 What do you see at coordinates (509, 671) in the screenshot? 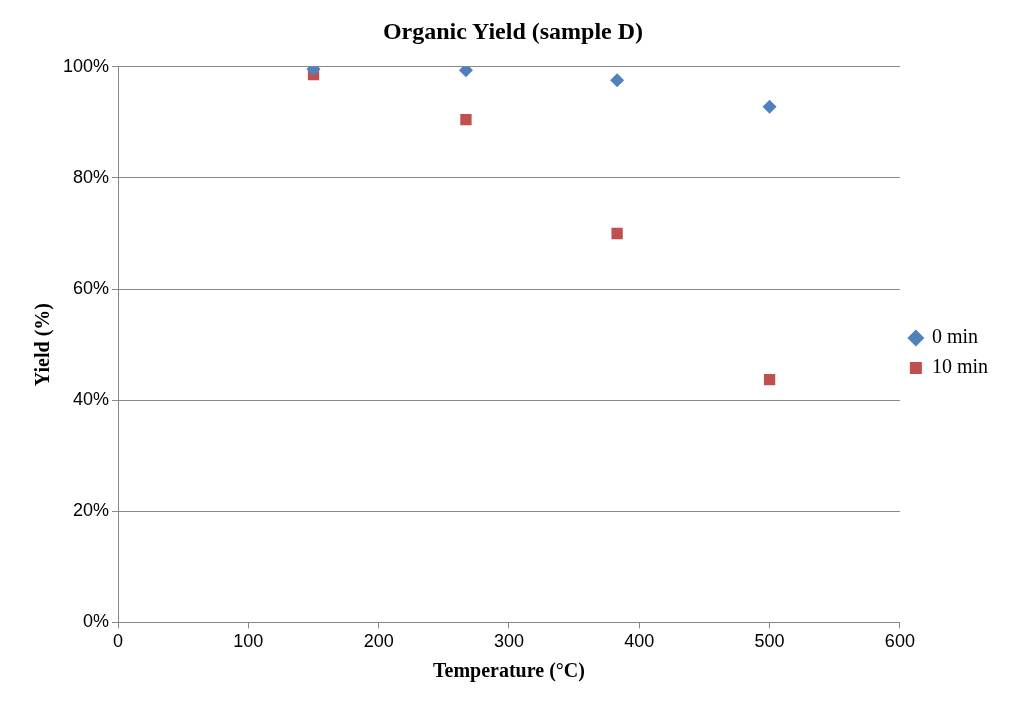
I see `x-axis-title: Temperature (°C)` at bounding box center [509, 671].